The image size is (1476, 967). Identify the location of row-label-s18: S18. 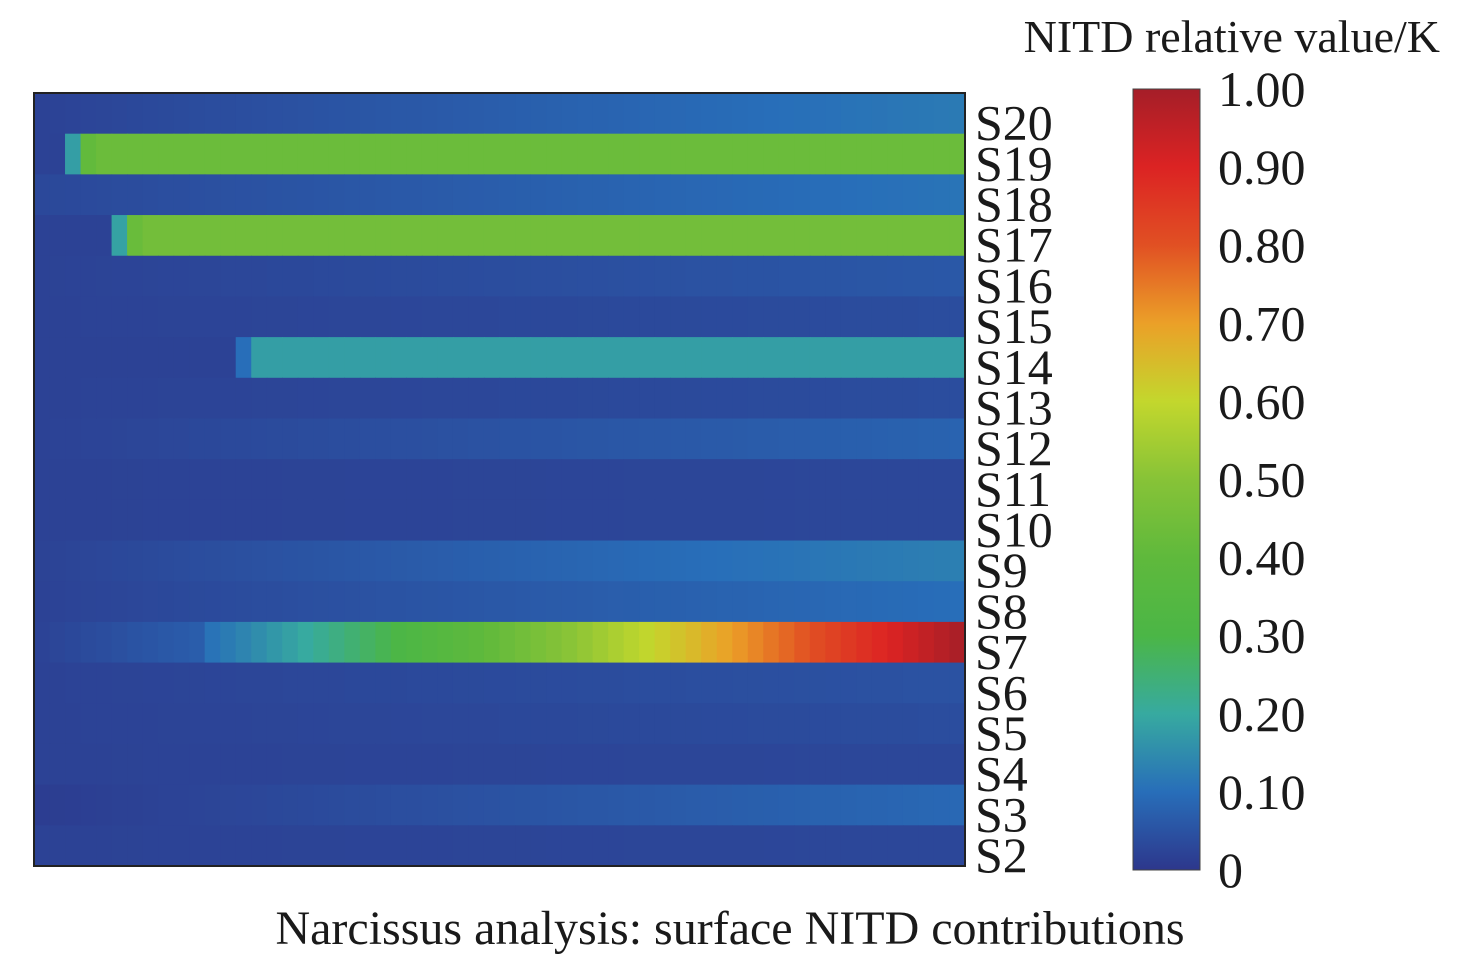
(1014, 204).